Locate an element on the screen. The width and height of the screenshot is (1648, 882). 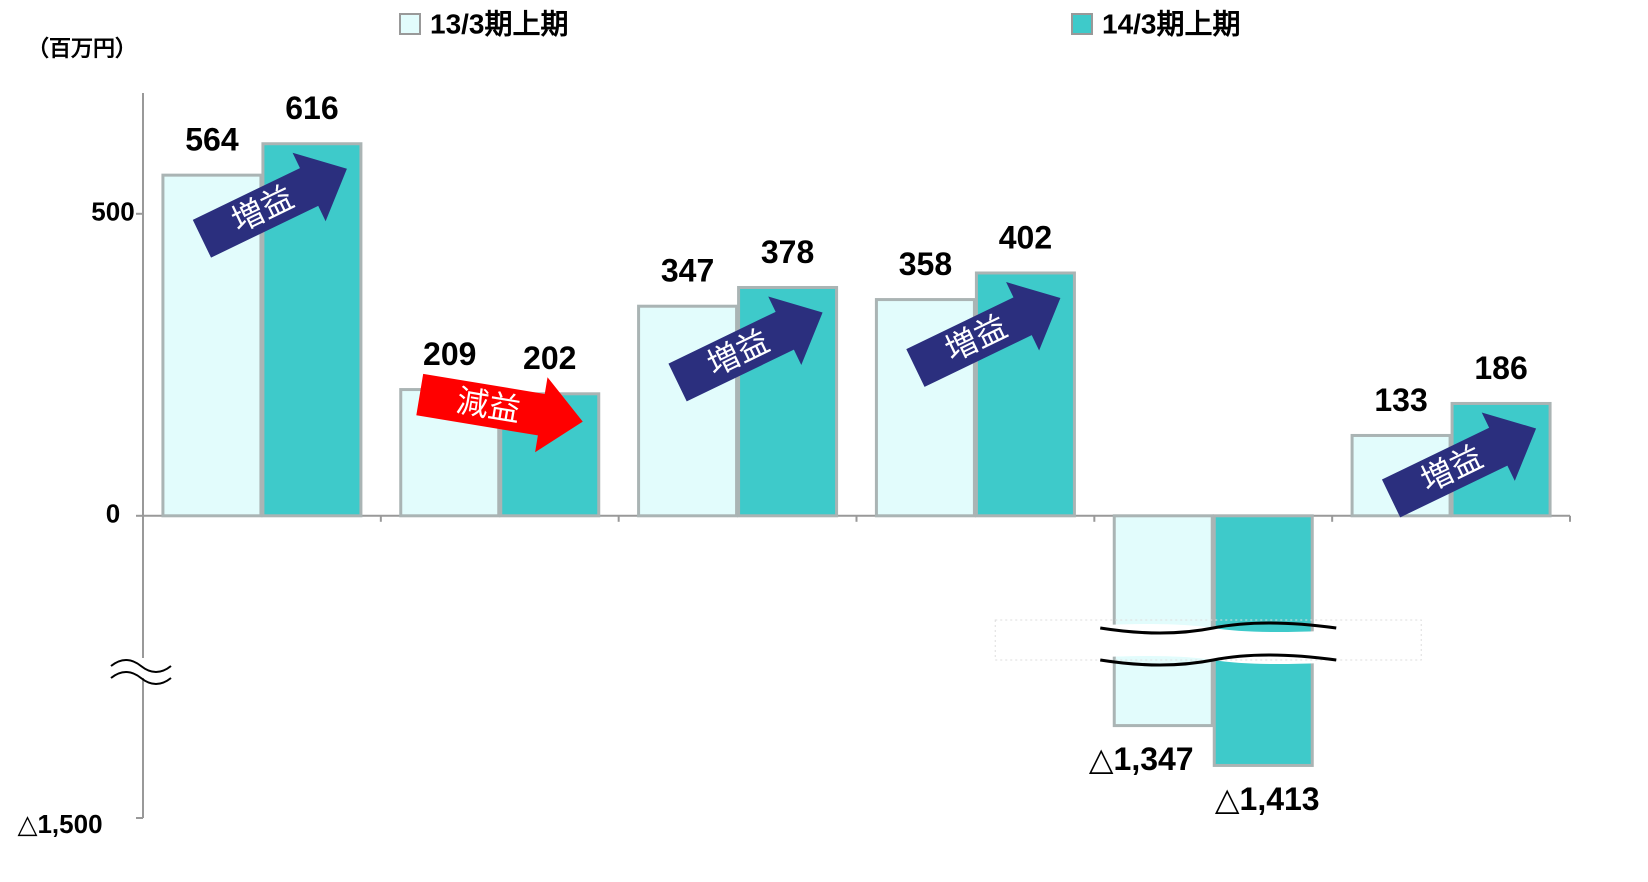
data-label: △1,347 is located at coordinates (1141, 759).